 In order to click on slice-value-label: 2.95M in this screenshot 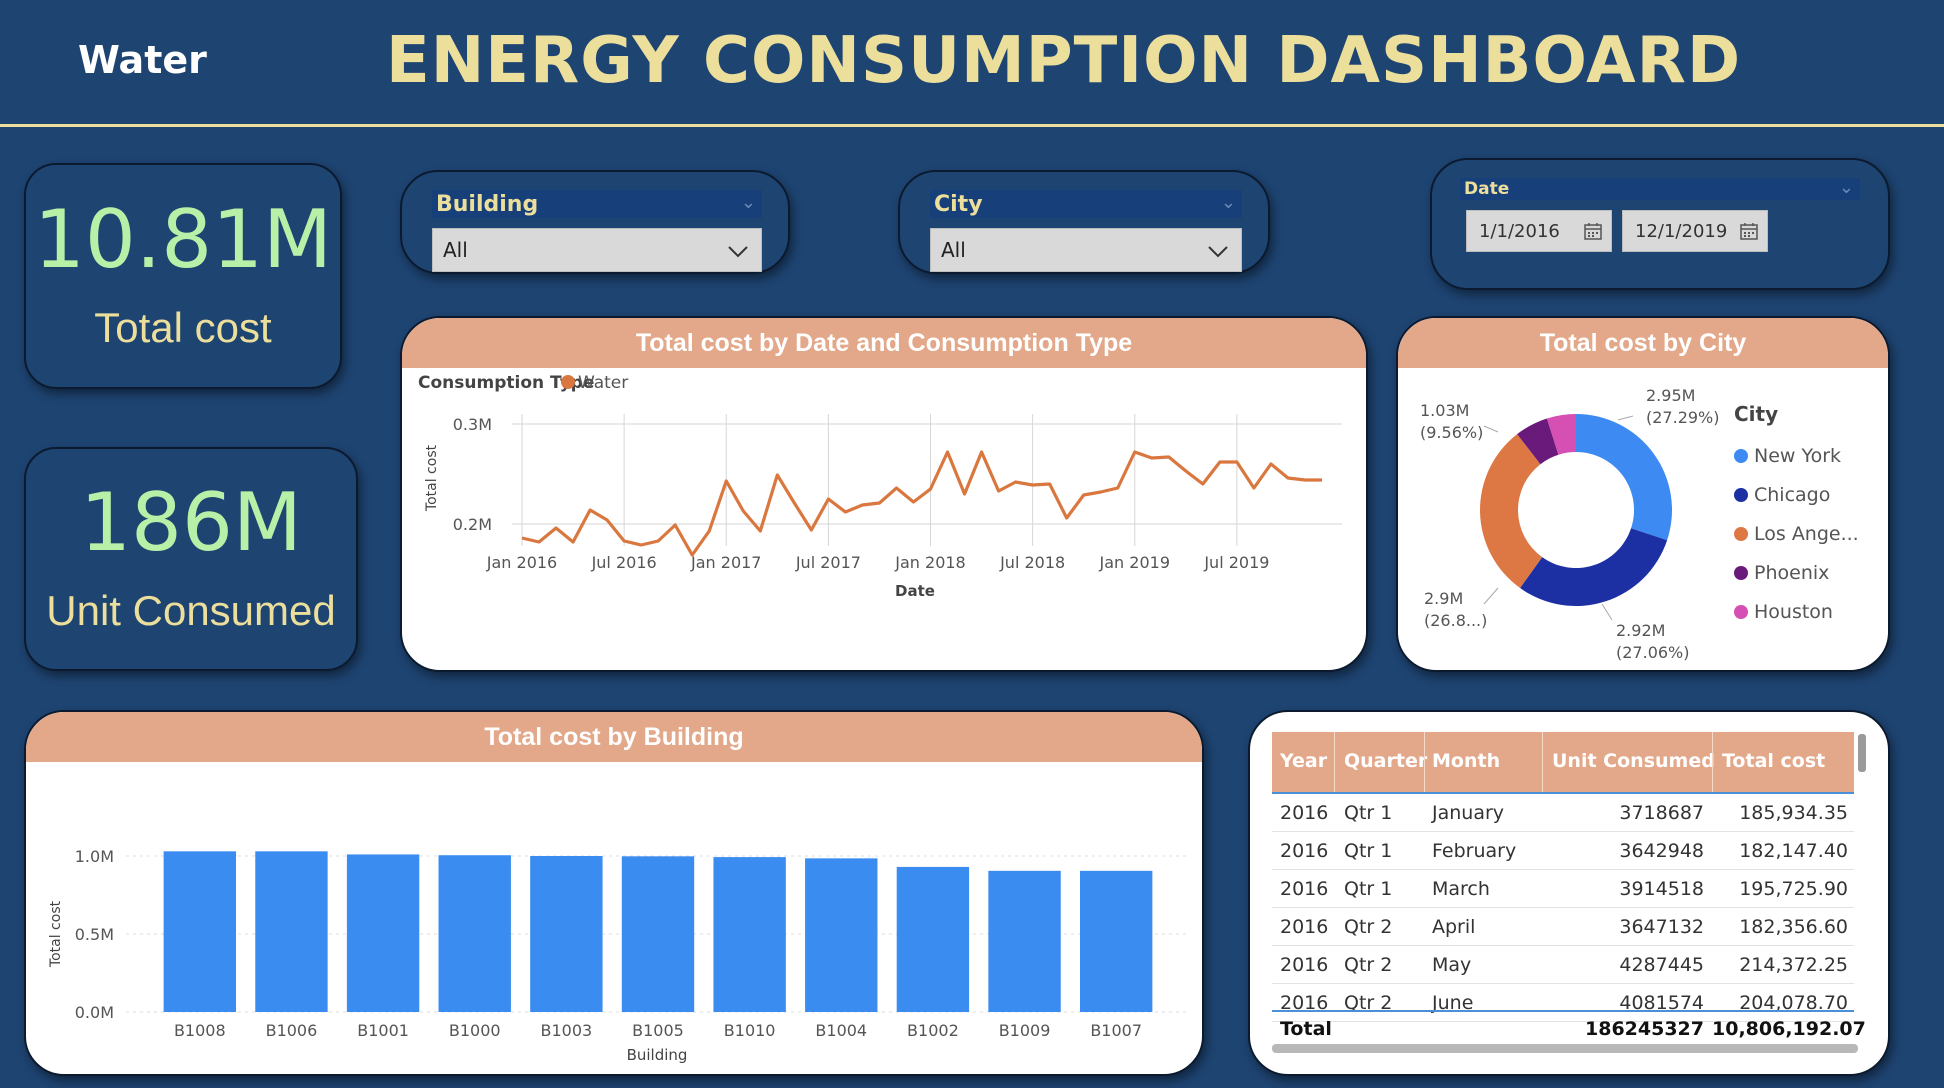, I will do `click(1670, 395)`.